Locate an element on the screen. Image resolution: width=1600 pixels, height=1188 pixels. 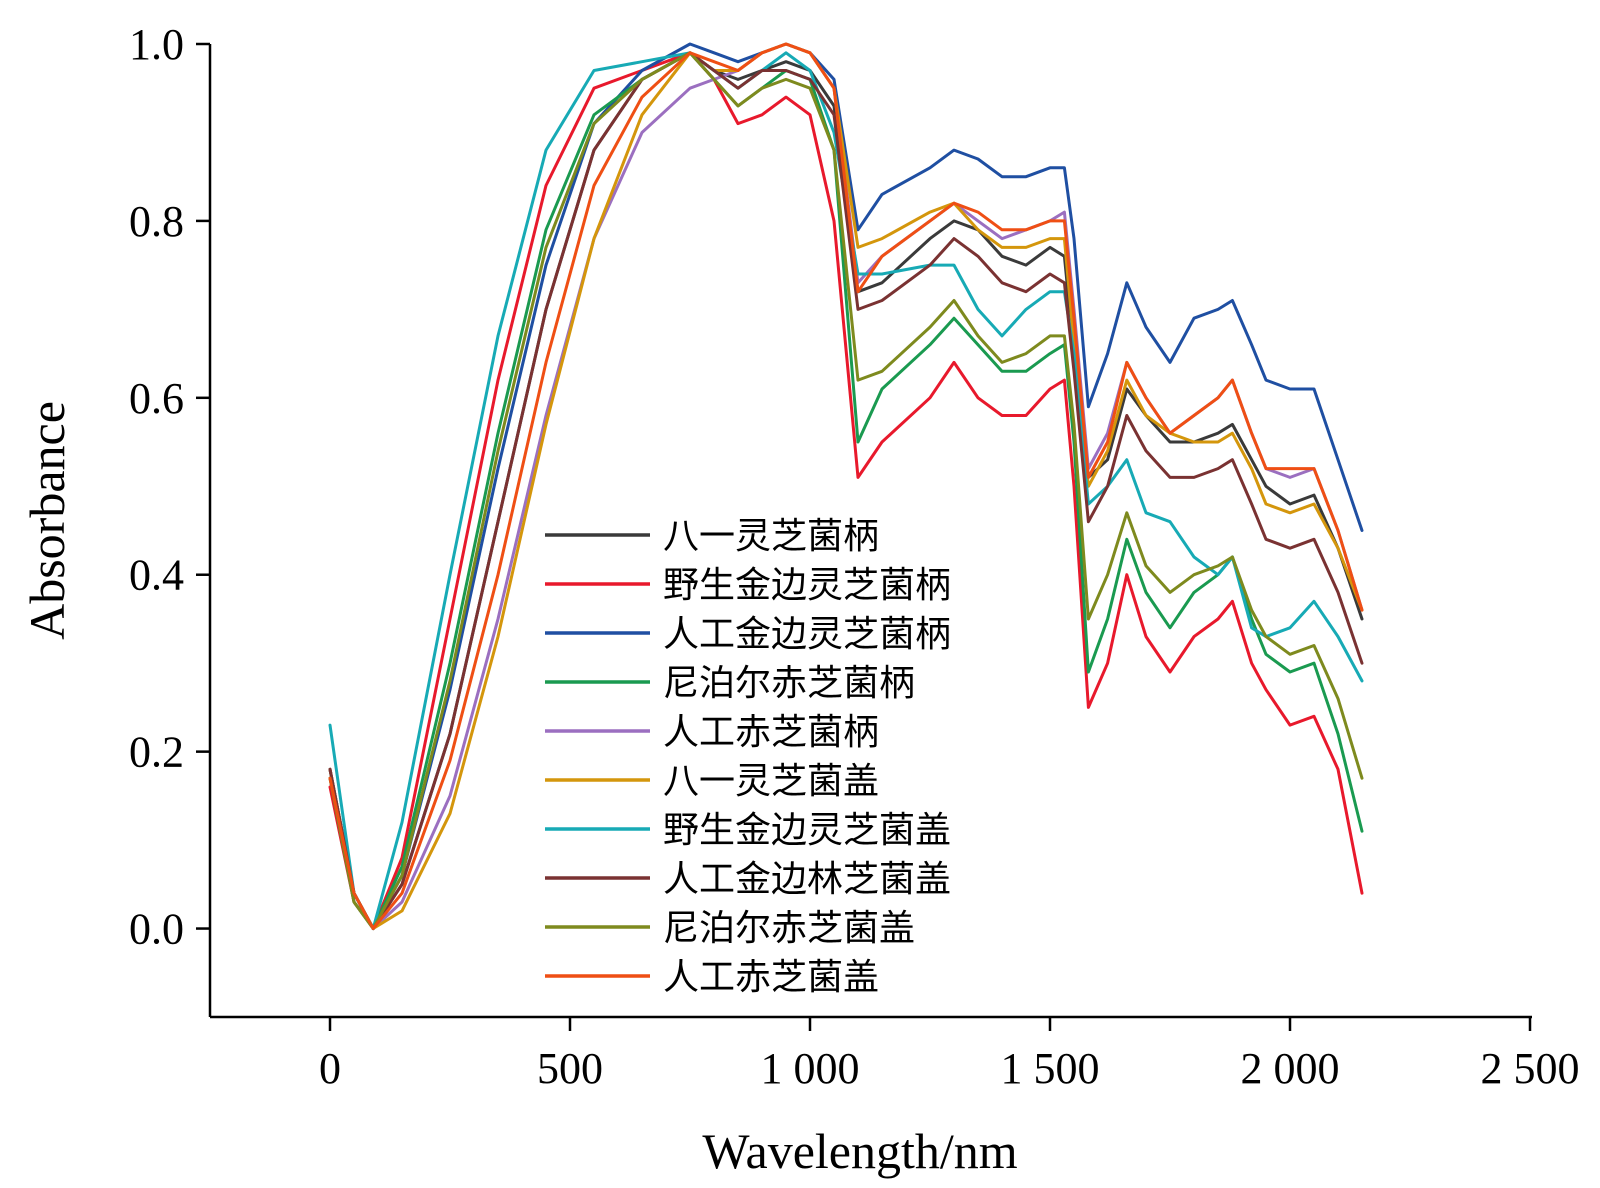
y-tick-label: 0.8 is located at coordinates (156, 221).